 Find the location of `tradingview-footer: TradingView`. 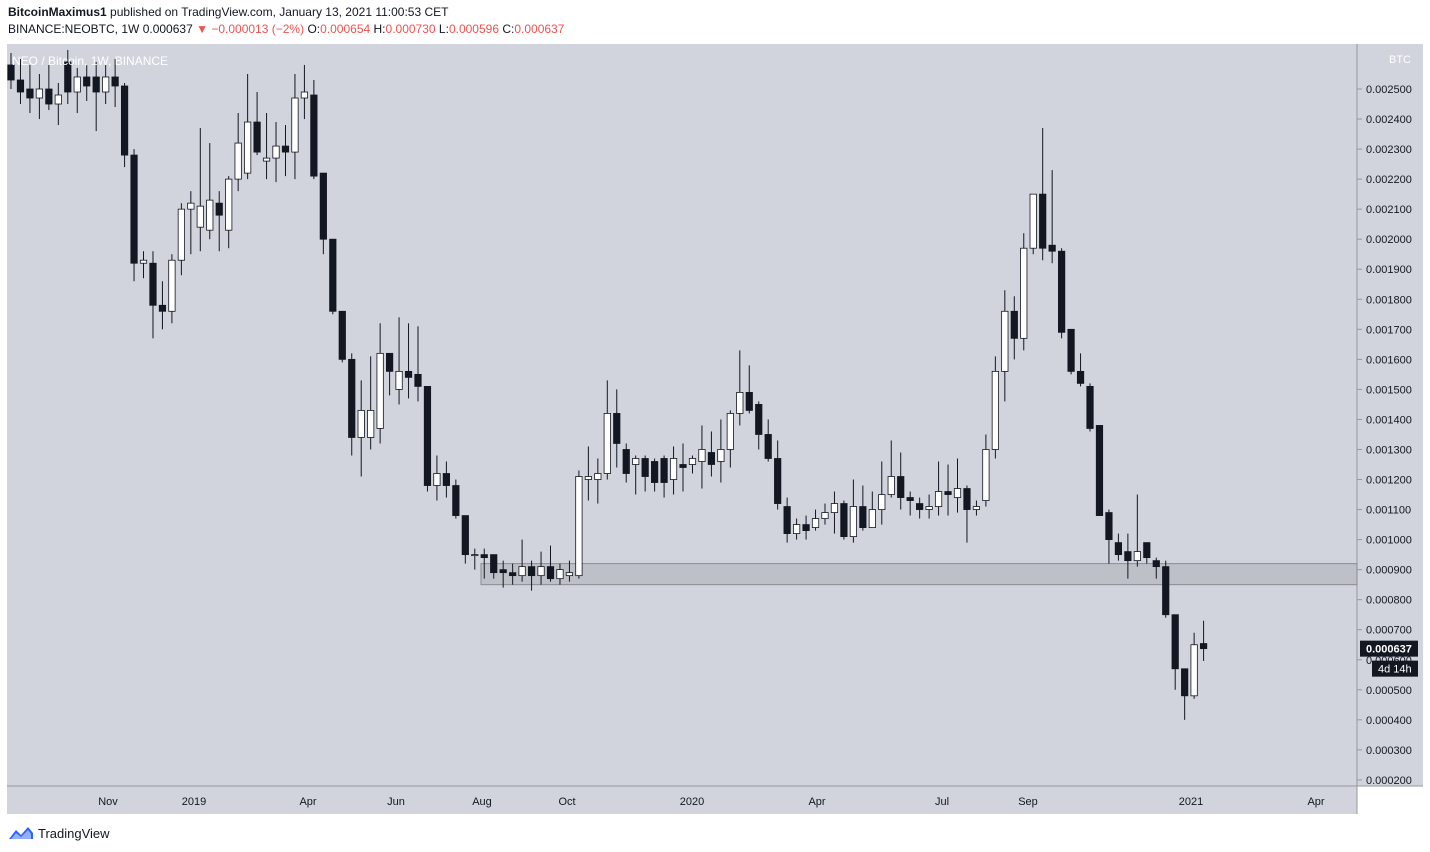

tradingview-footer: TradingView is located at coordinates (59, 833).